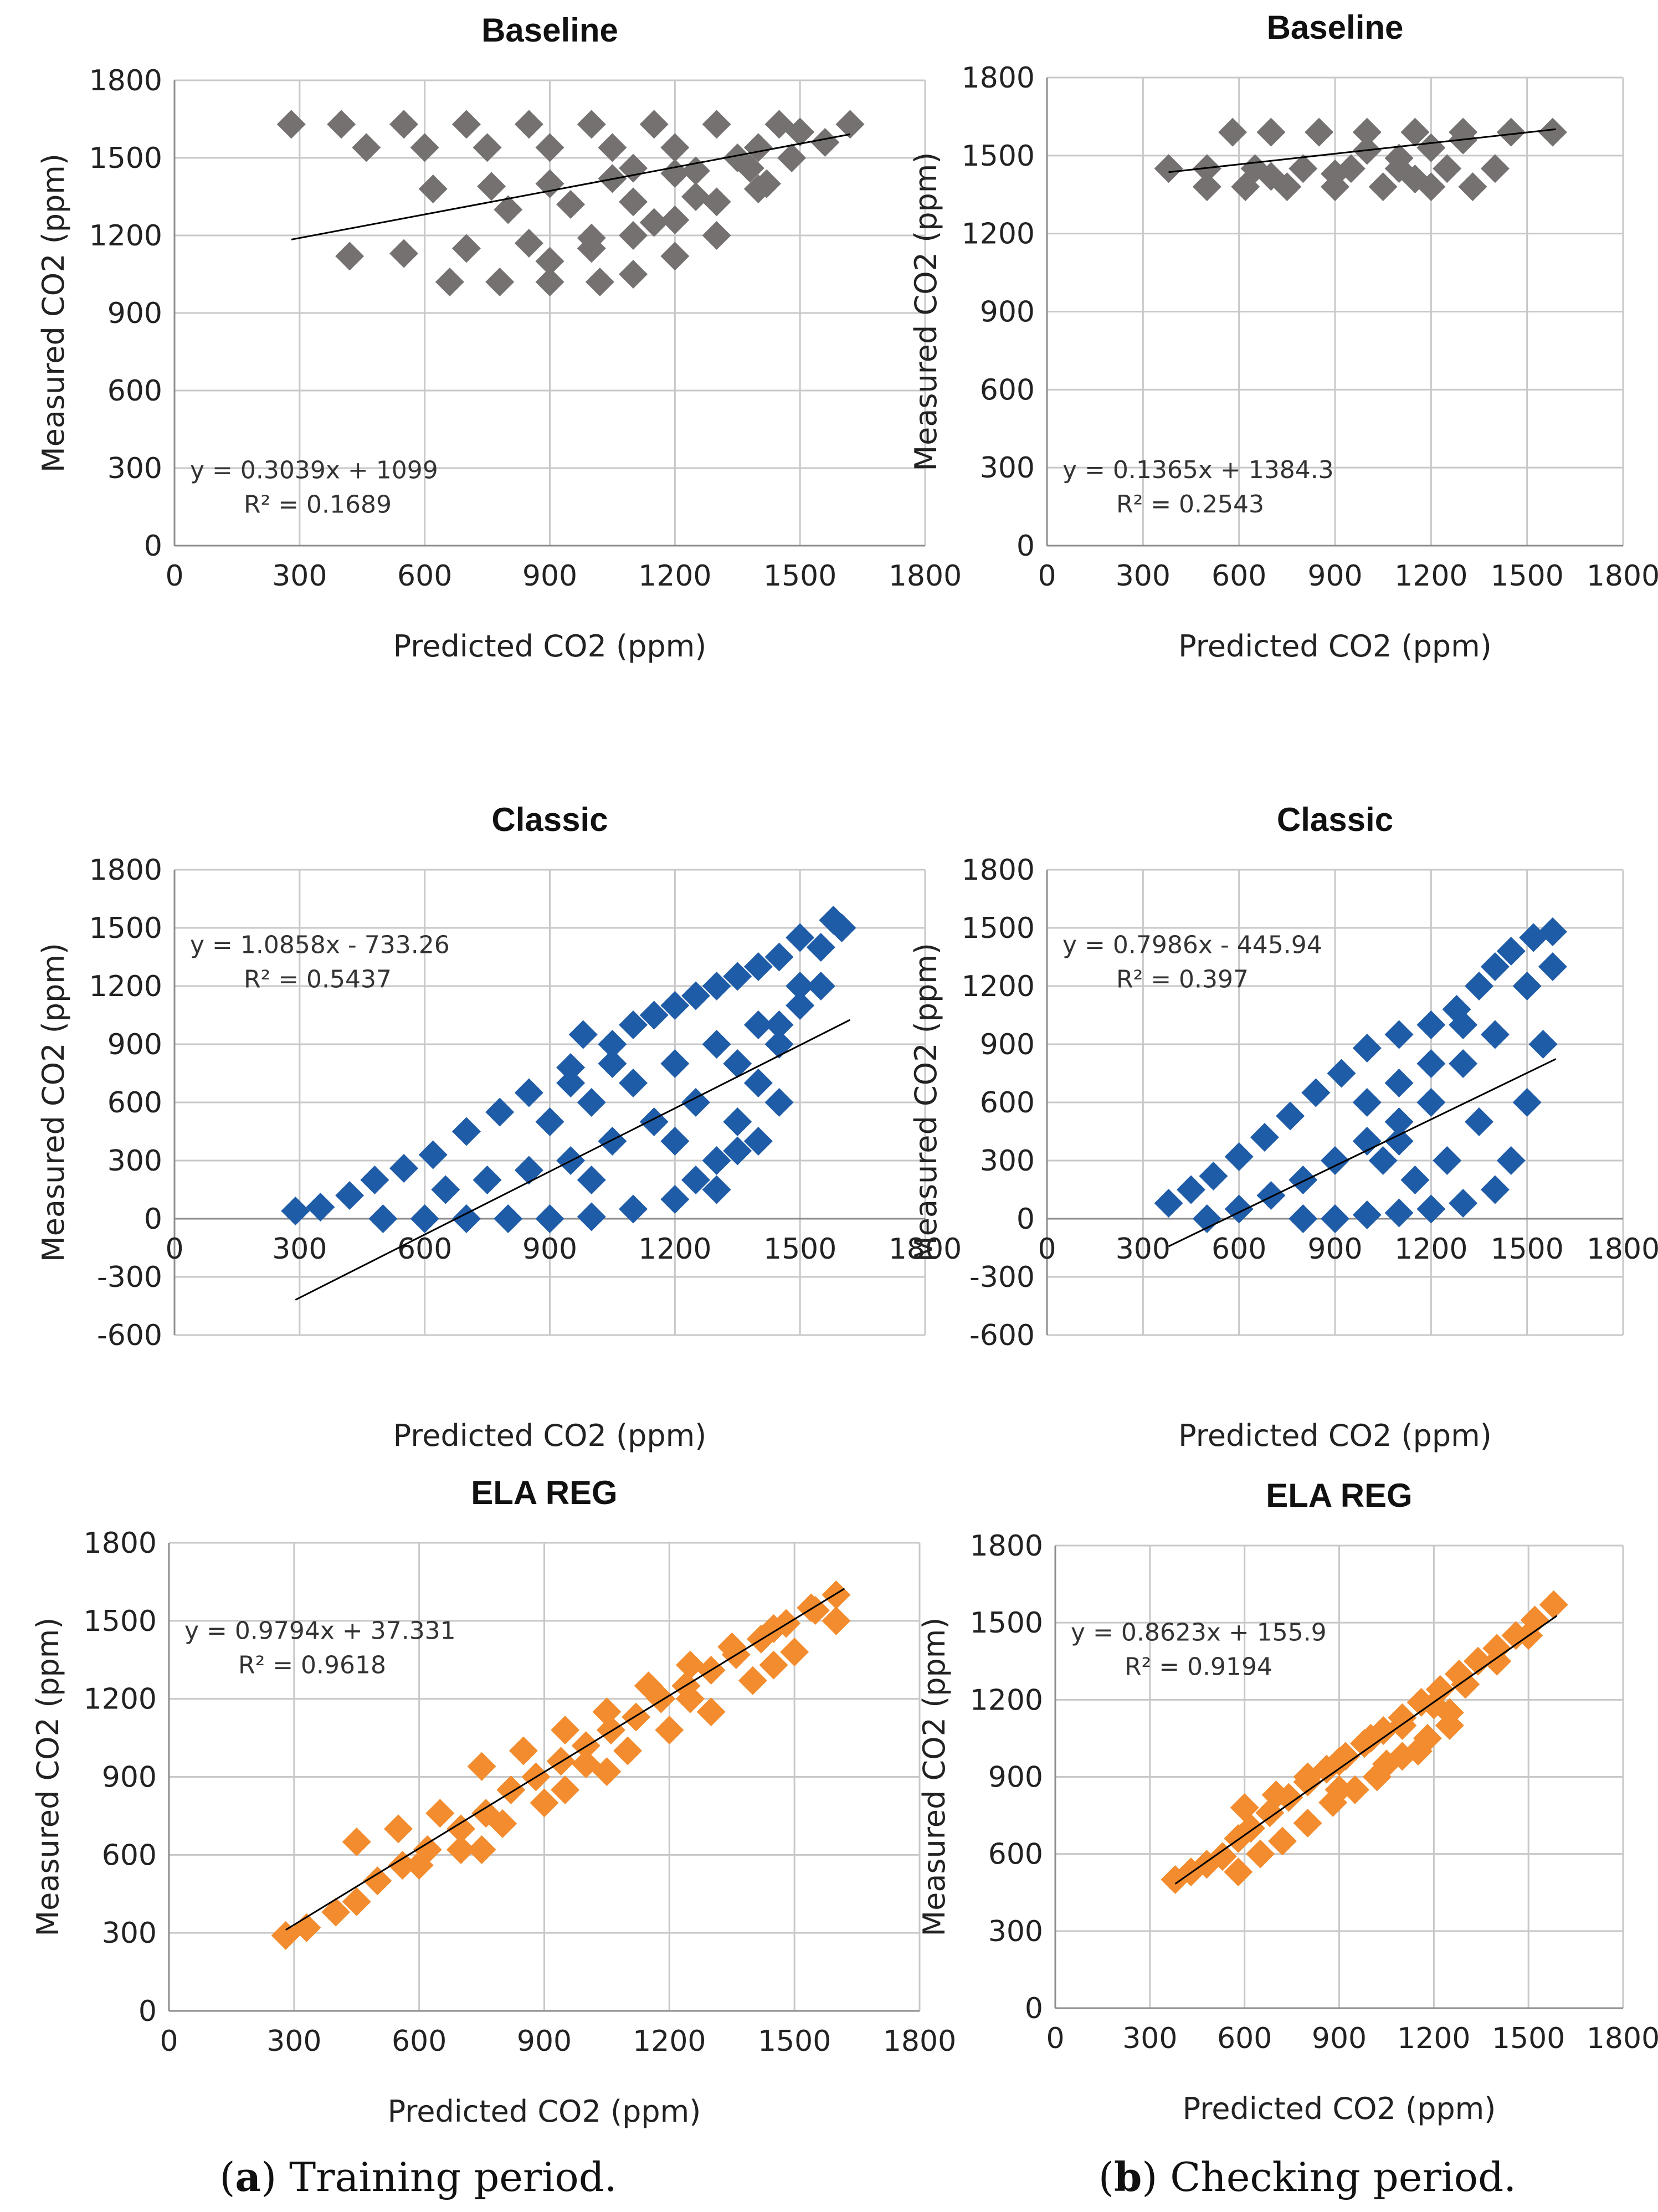 The height and width of the screenshot is (2212, 1658). What do you see at coordinates (1528, 2038) in the screenshot?
I see `x-tick-label: 1500` at bounding box center [1528, 2038].